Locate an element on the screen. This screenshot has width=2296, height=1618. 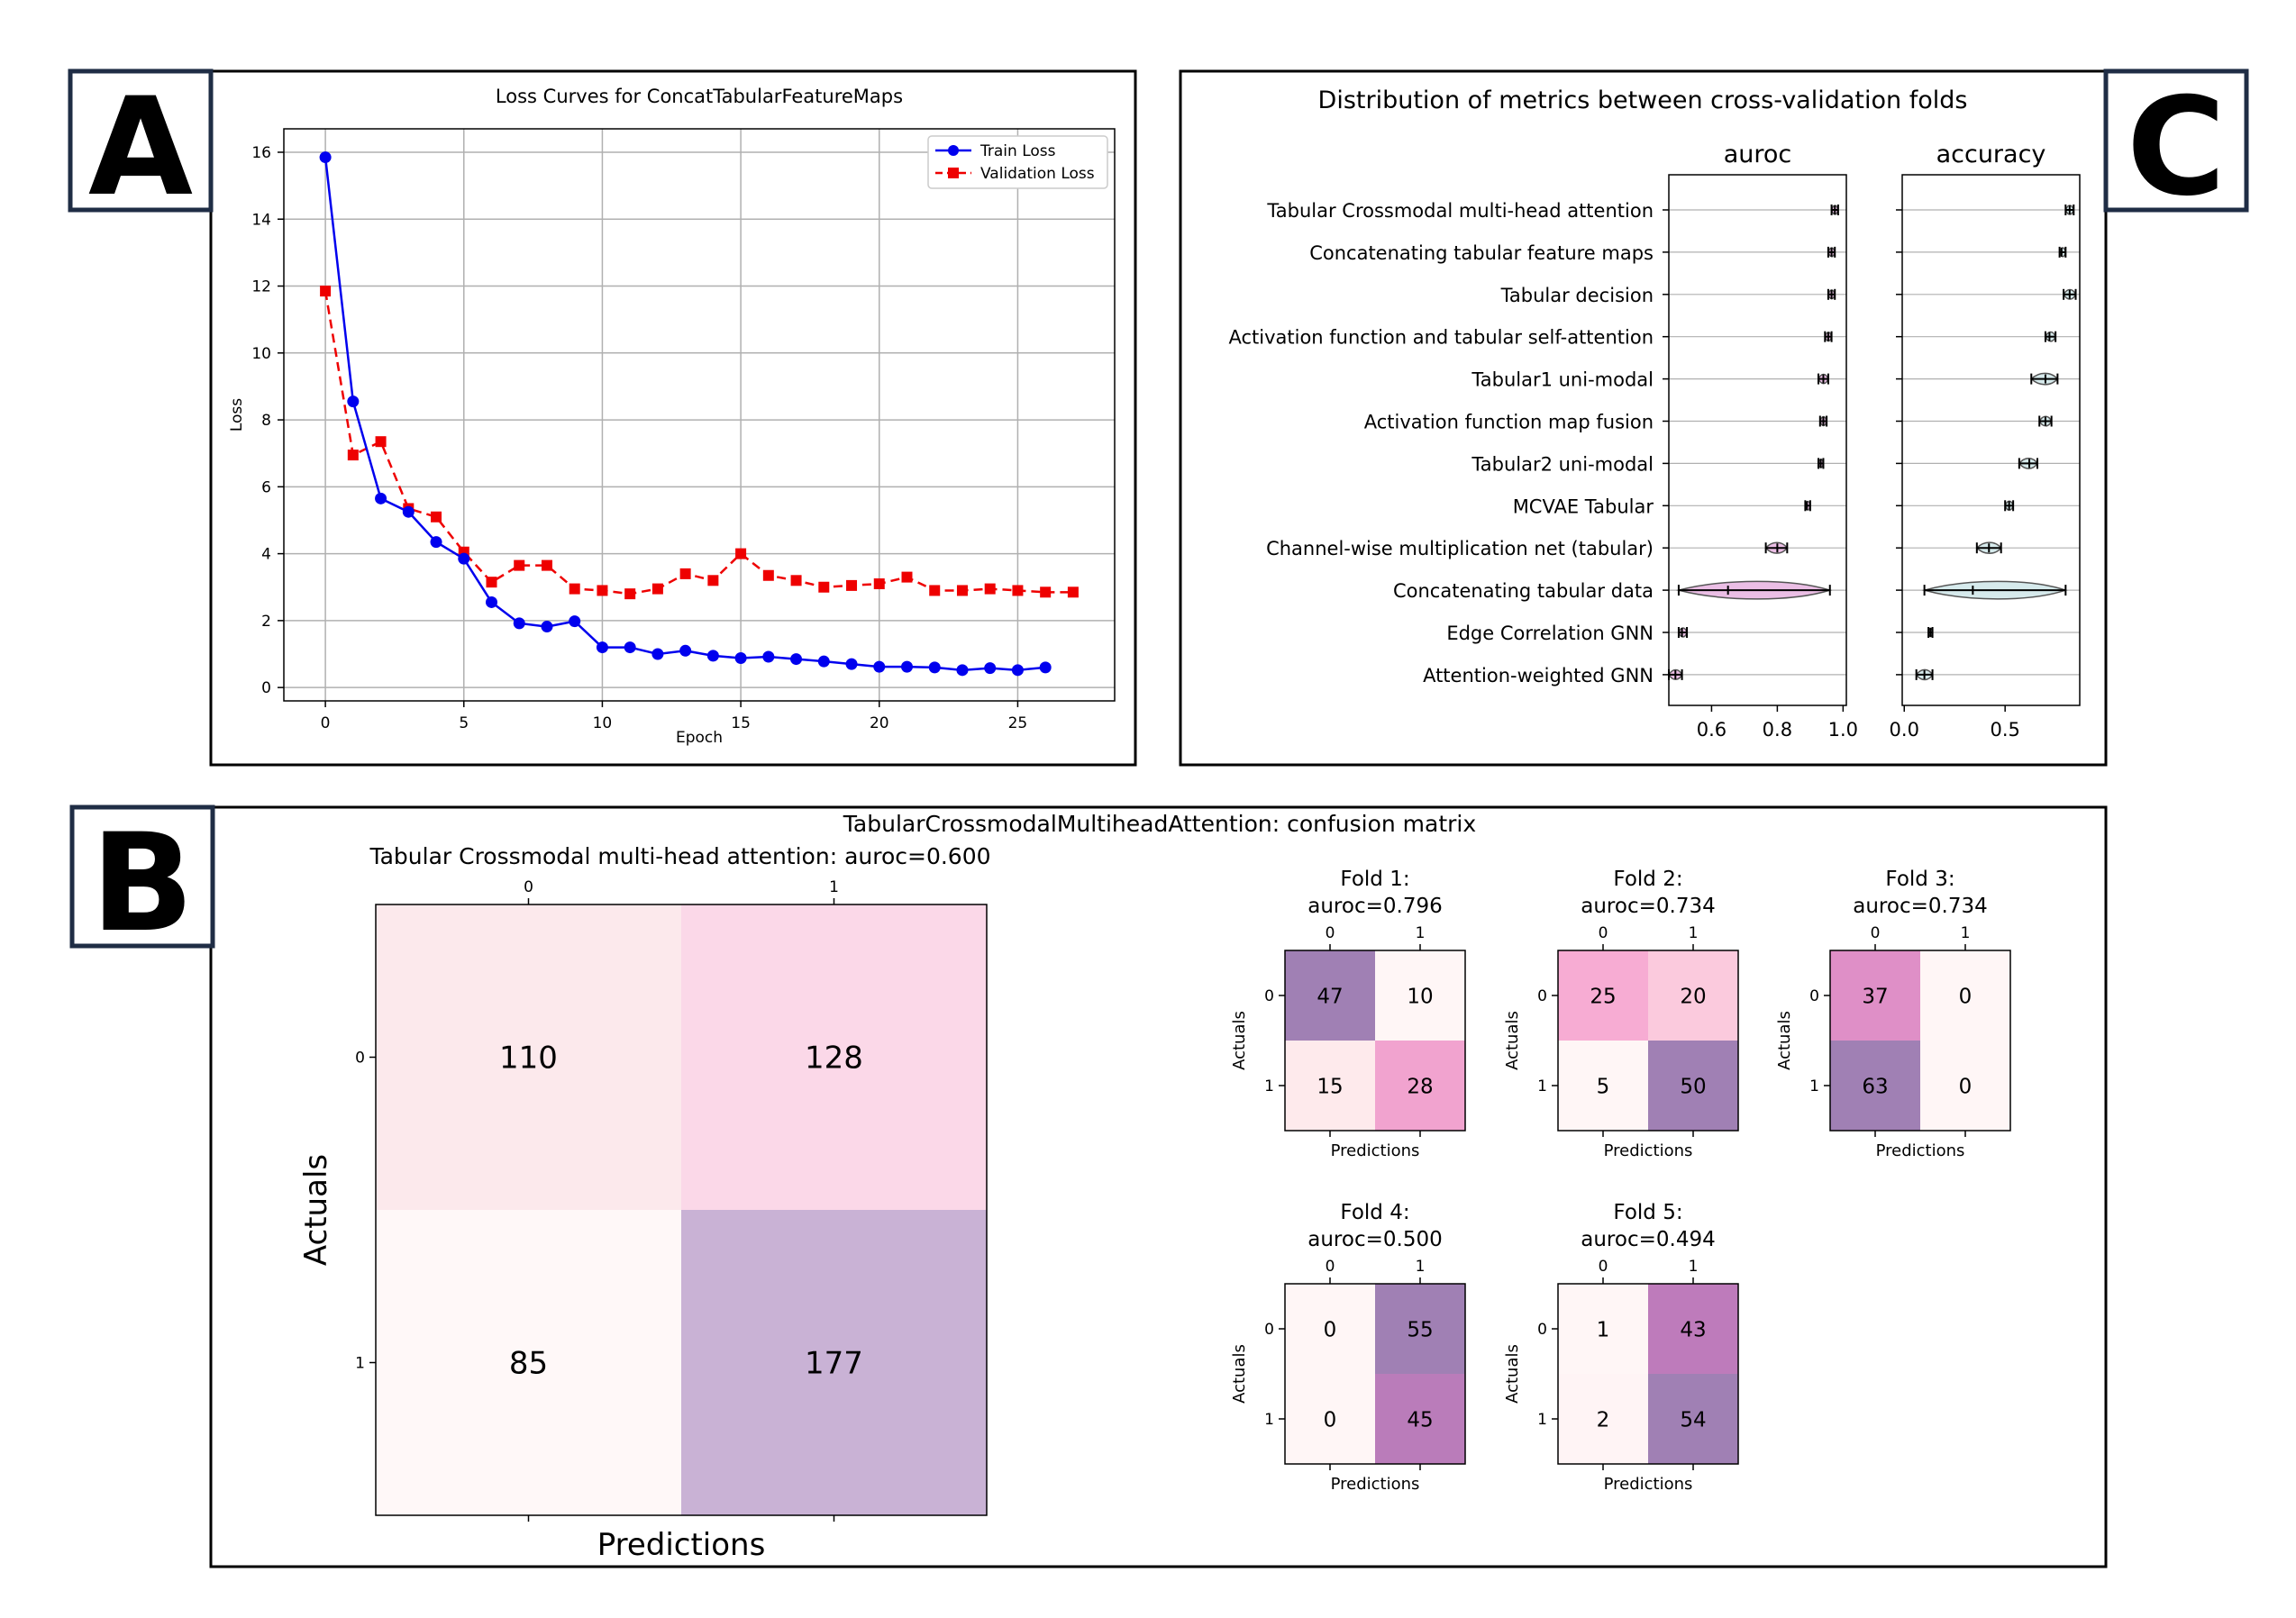
y-tick-label: 2 is located at coordinates (266, 622).